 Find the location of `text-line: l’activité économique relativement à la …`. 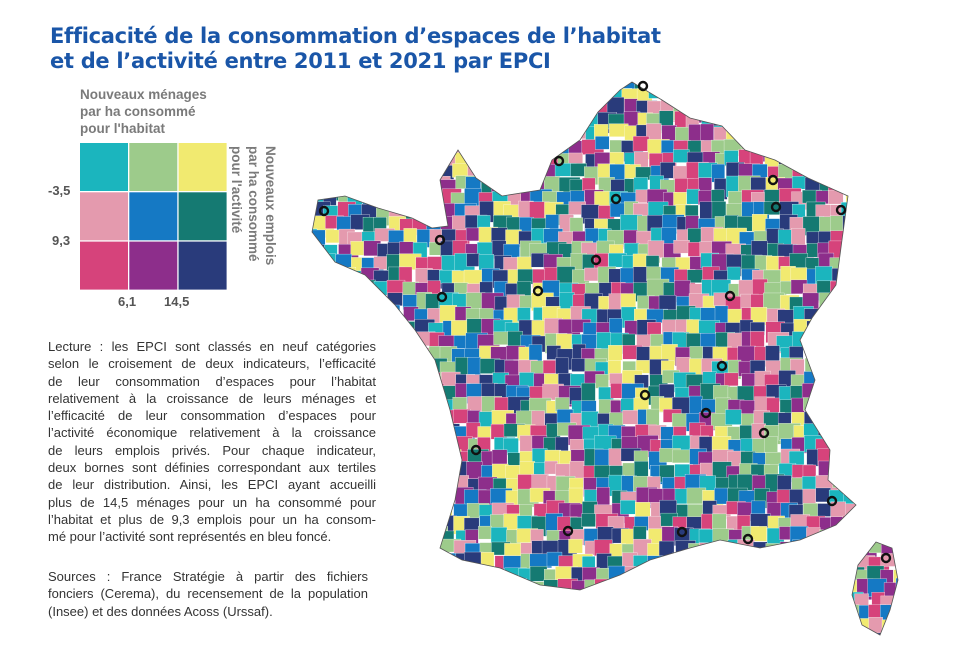

text-line: l’activité économique relativement à la … is located at coordinates (212, 433).